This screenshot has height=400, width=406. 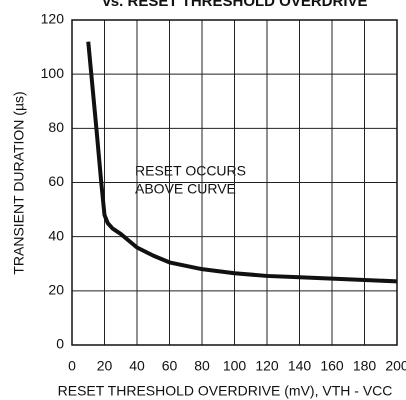 What do you see at coordinates (202, 366) in the screenshot?
I see `x-tick-label: 80` at bounding box center [202, 366].